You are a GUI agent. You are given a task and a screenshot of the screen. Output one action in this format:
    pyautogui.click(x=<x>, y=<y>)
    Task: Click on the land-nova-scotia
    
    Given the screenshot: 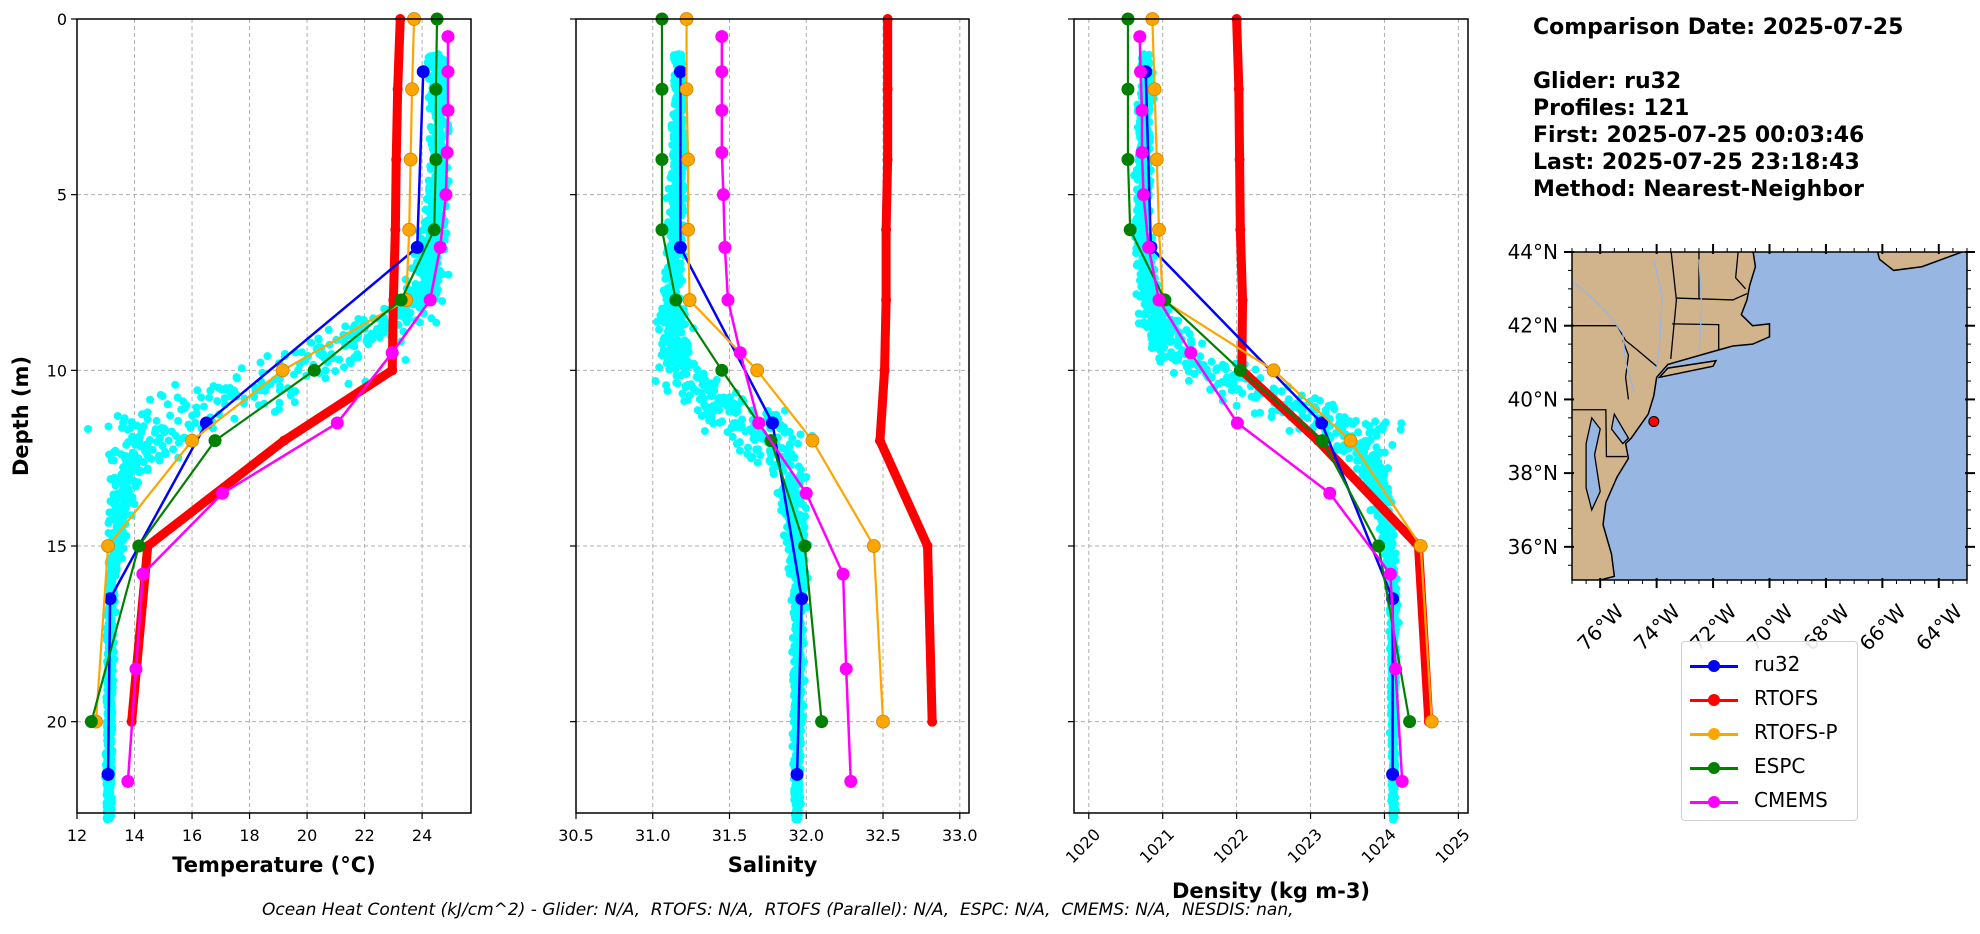 What is the action you would take?
    pyautogui.click(x=1920, y=262)
    